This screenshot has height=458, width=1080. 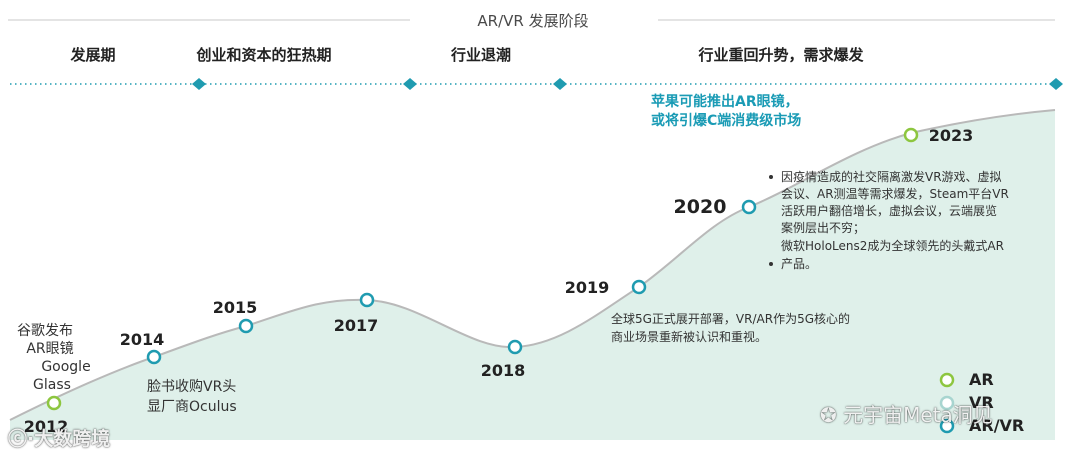 What do you see at coordinates (947, 403) in the screenshot?
I see `legend-marker-vr` at bounding box center [947, 403].